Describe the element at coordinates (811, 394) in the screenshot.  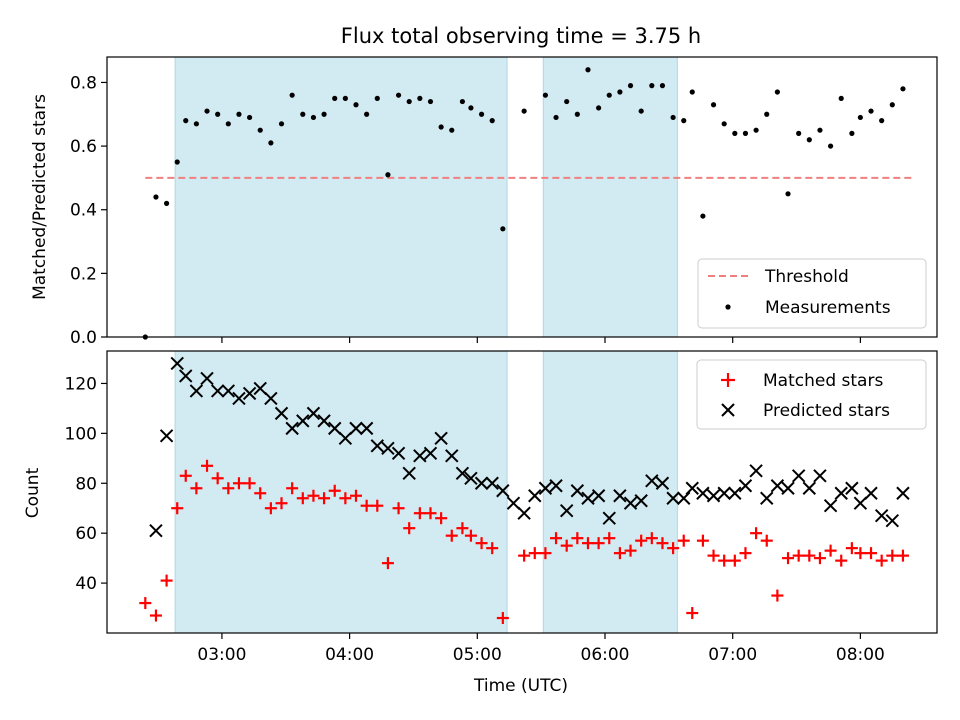
I see `count-legend-box` at that location.